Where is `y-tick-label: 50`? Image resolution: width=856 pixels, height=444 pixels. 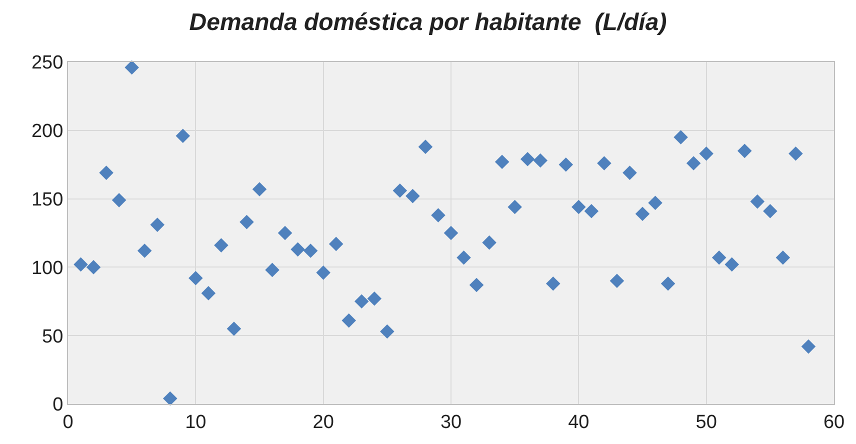
y-tick-label: 50 is located at coordinates (53, 337).